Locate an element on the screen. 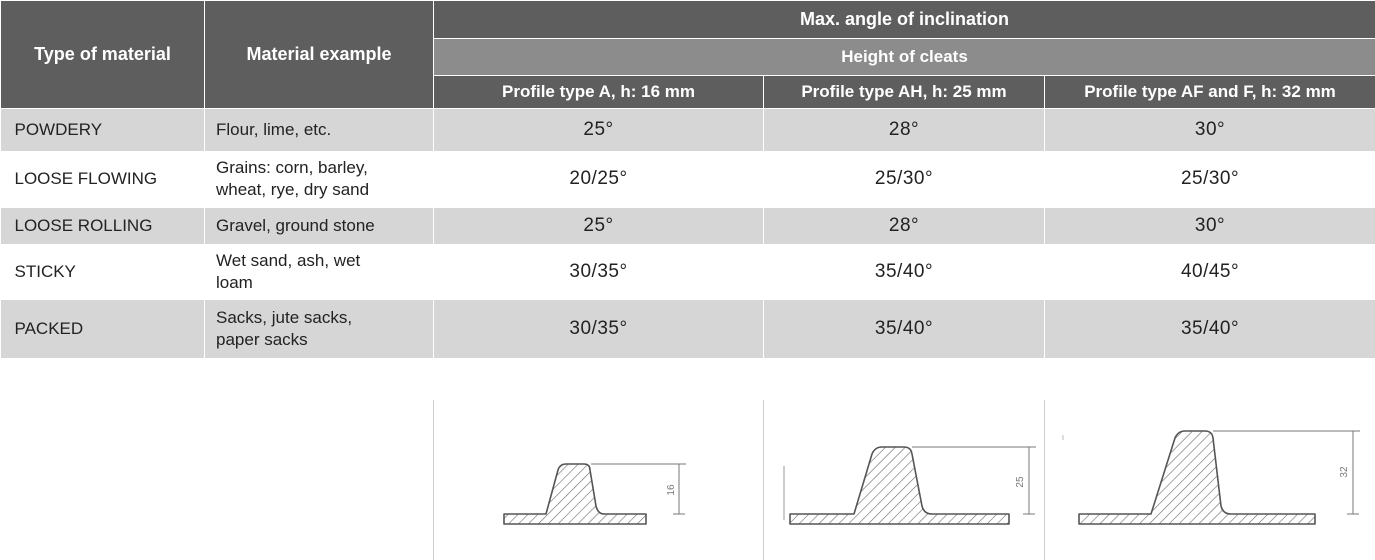 This screenshot has width=1375, height=560. example-line: Flour, lime, etc. is located at coordinates (274, 129).